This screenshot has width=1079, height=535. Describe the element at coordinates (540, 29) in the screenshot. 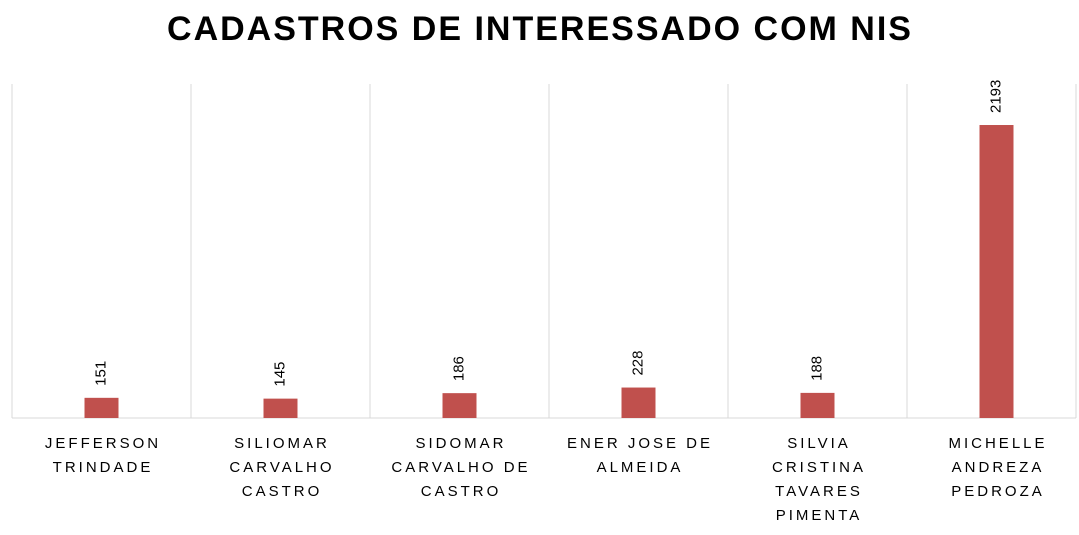

I see `chart-title: CADASTROS DE INTERESSADO COM NIS` at that location.